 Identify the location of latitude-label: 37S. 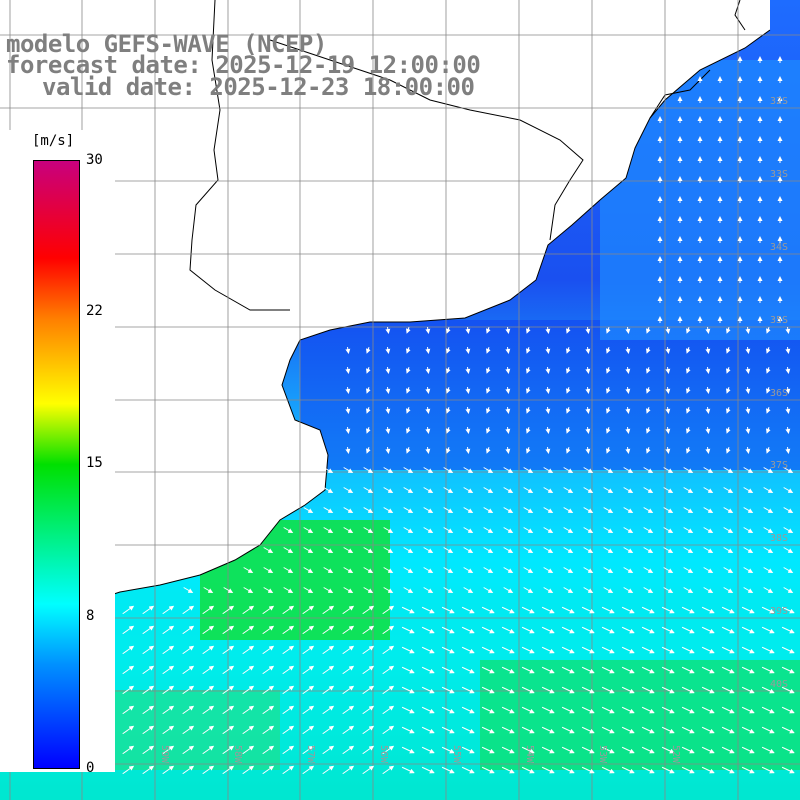
(779, 465).